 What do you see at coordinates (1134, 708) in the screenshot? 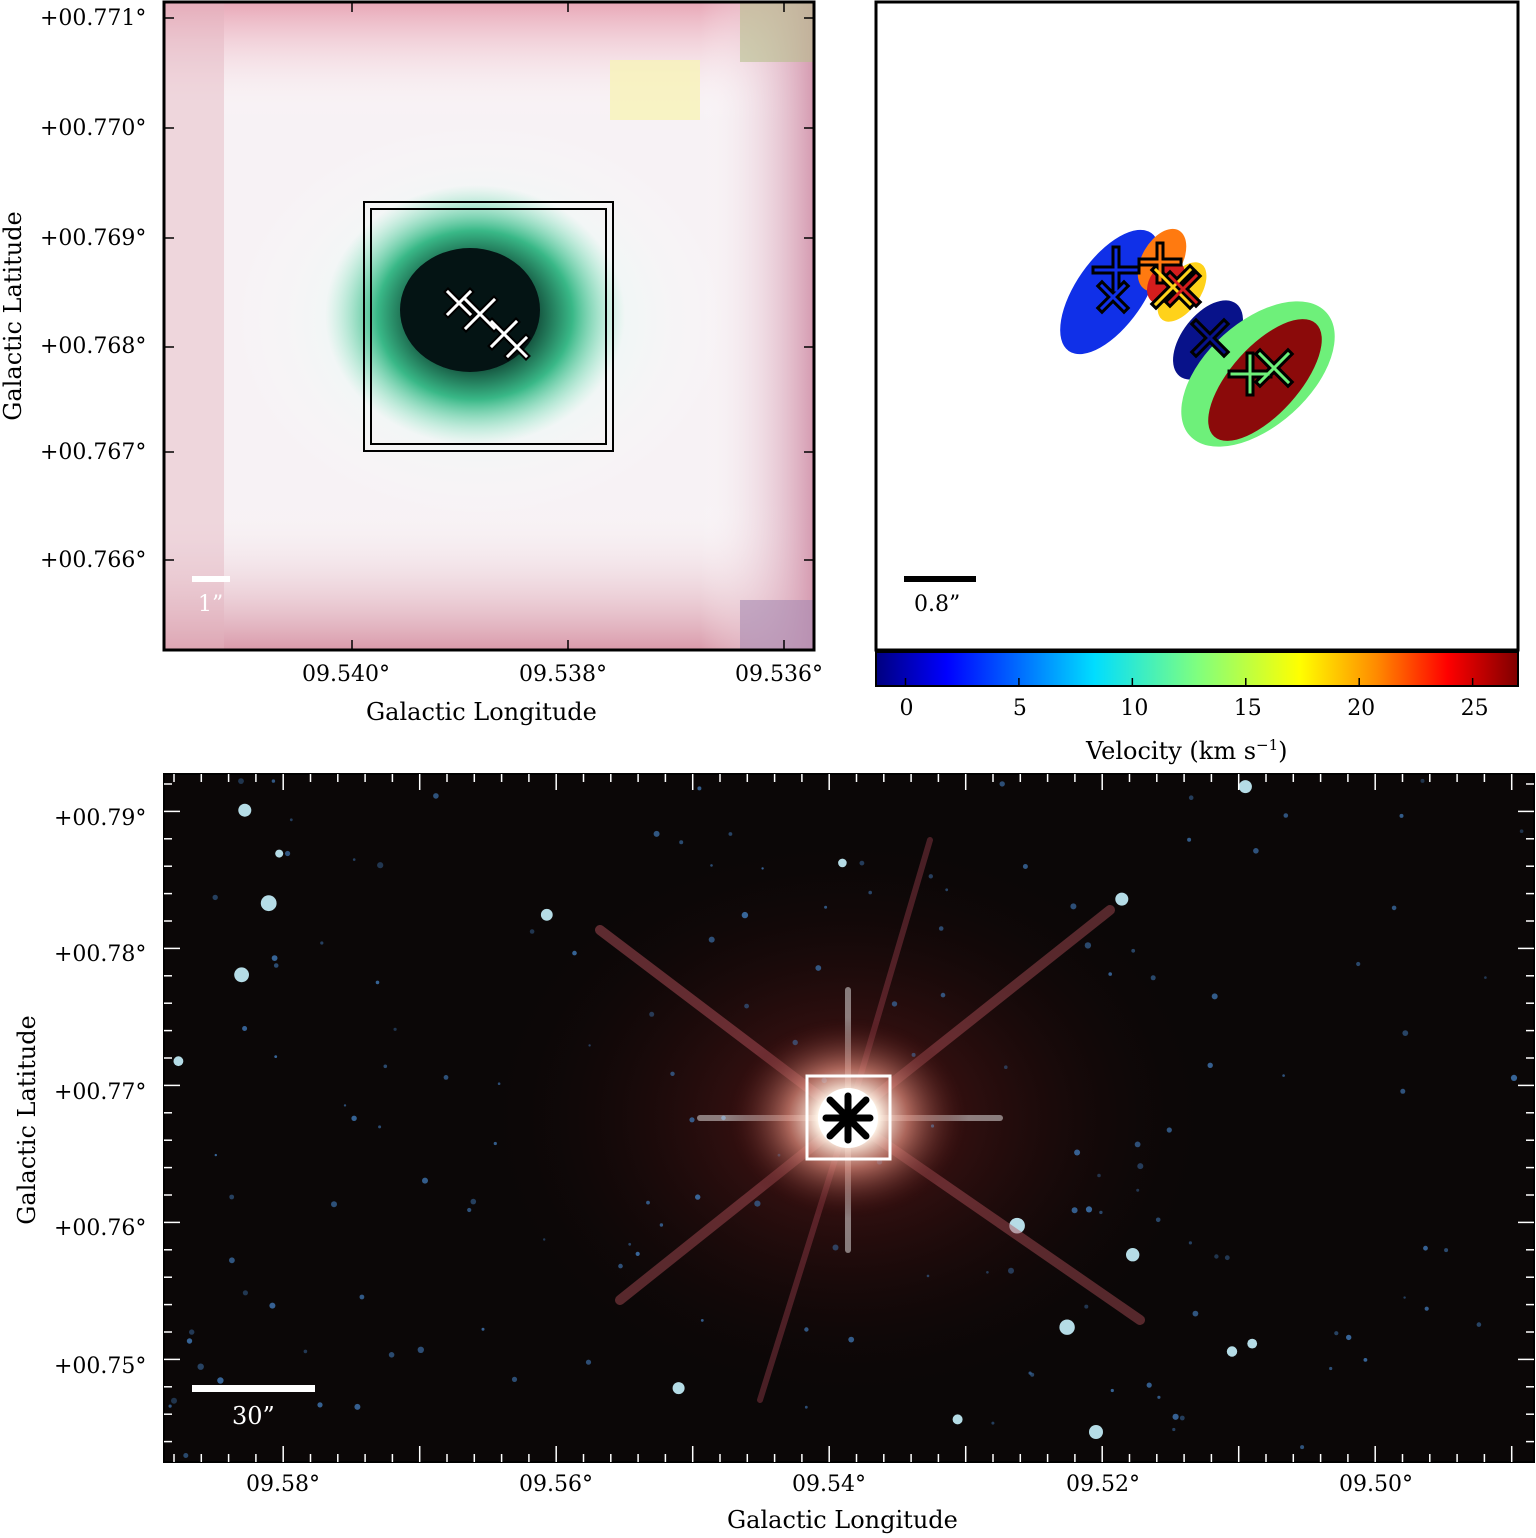
I see `colorbar-tick-label: 10` at bounding box center [1134, 708].